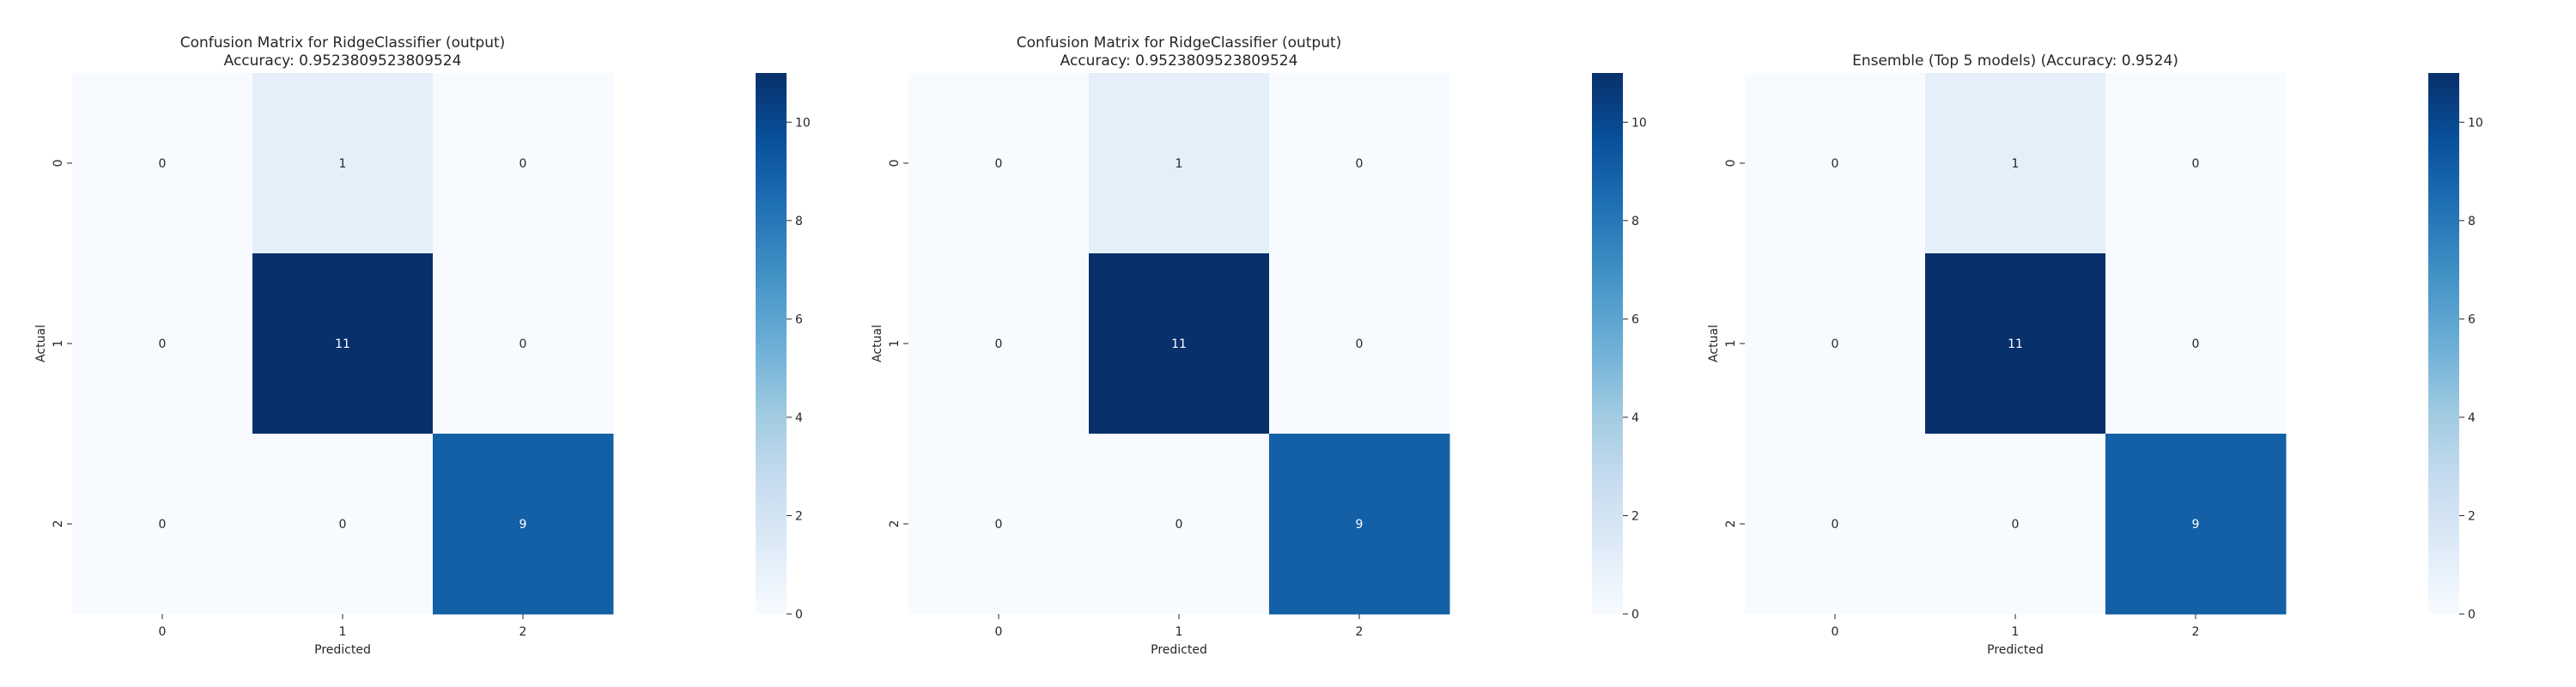 Image resolution: width=2576 pixels, height=687 pixels. I want to click on colorbar, so click(771, 343).